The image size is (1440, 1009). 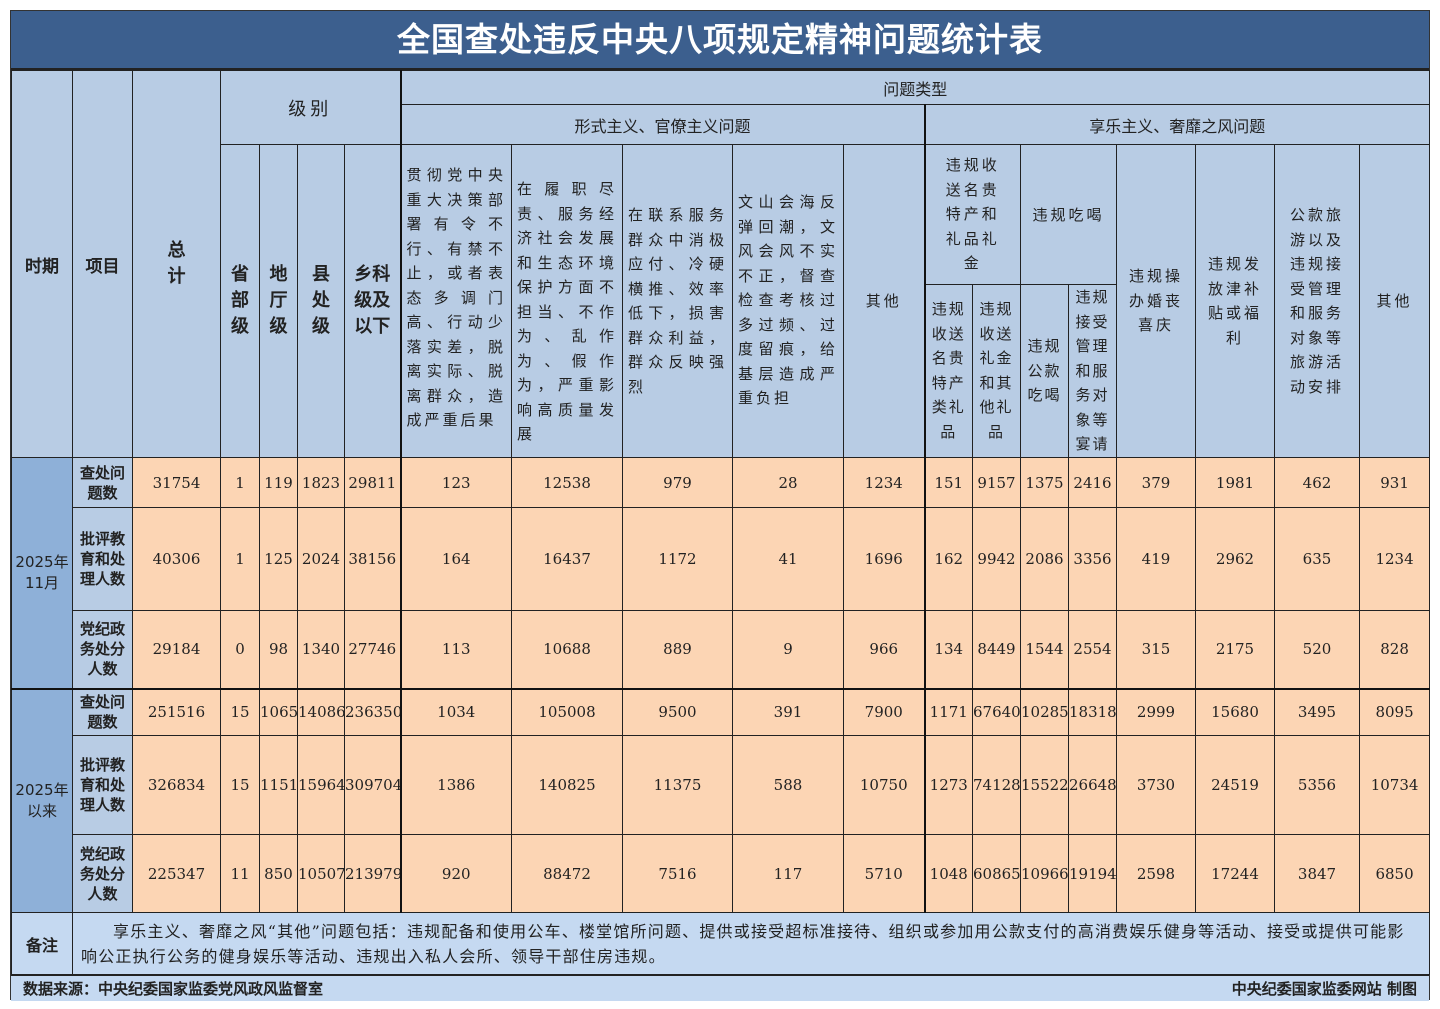 What do you see at coordinates (1317, 482) in the screenshot?
I see `data-cell: 462` at bounding box center [1317, 482].